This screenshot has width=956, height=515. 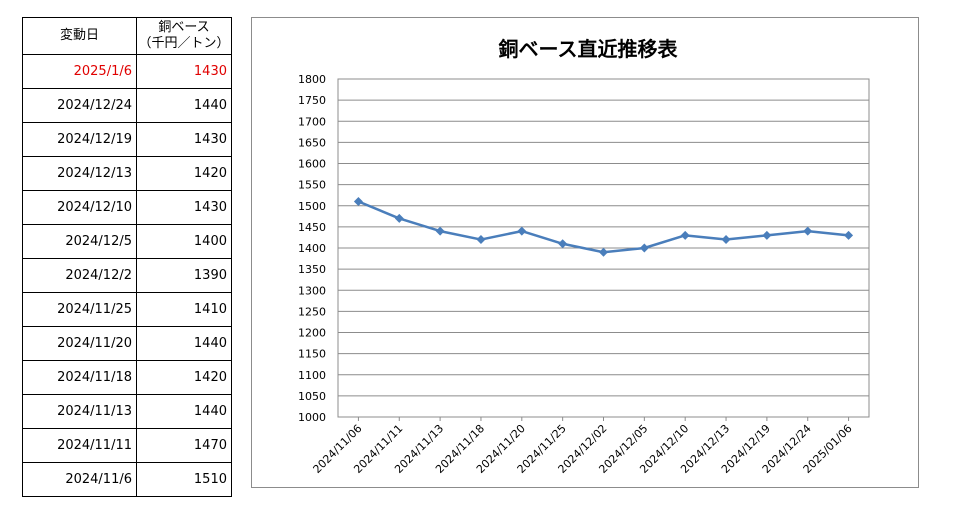 I want to click on table-row: 2024/11/11 1470, so click(x=127, y=445).